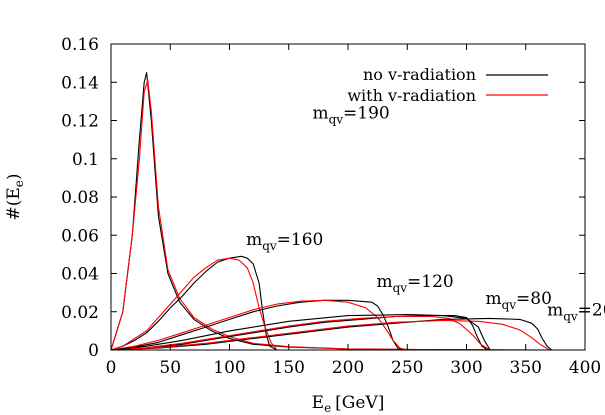 This screenshot has width=605, height=415. Describe the element at coordinates (419, 74) in the screenshot. I see `legend-label-no-radiation: no v-radiation` at that location.